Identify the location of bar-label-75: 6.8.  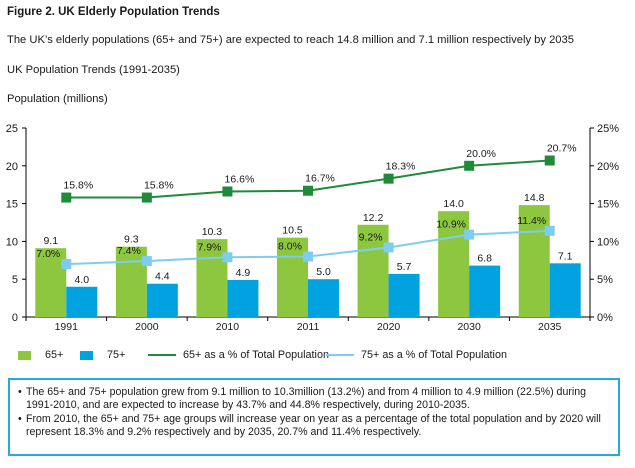
(484, 259).